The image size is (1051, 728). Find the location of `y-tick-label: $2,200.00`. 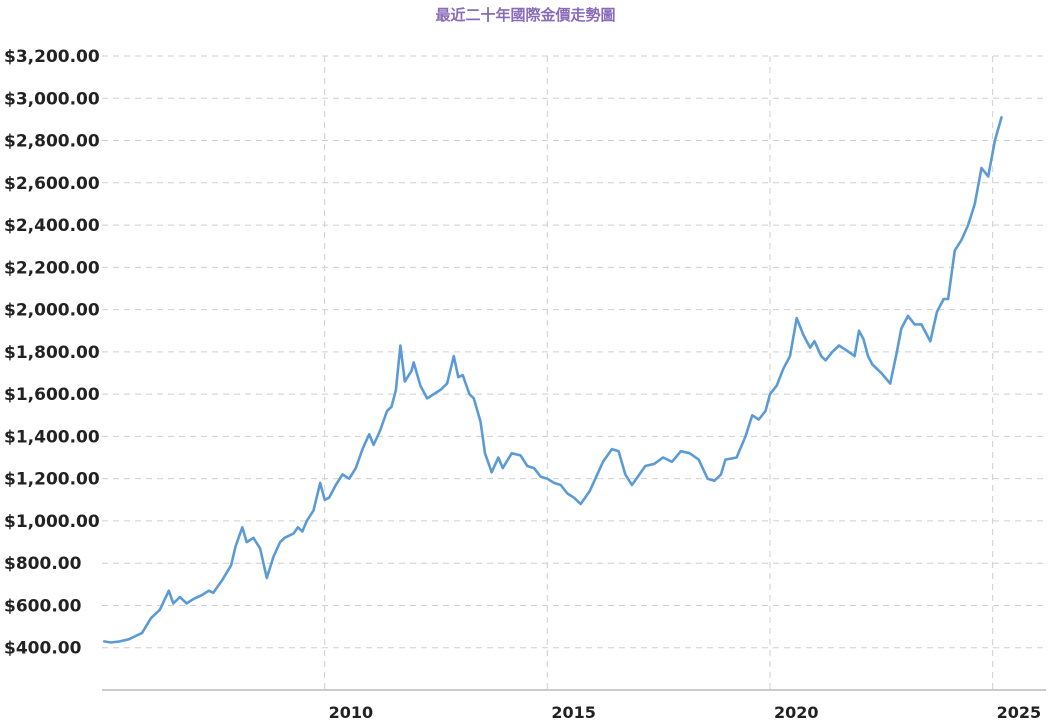

y-tick-label: $2,200.00 is located at coordinates (52, 268).